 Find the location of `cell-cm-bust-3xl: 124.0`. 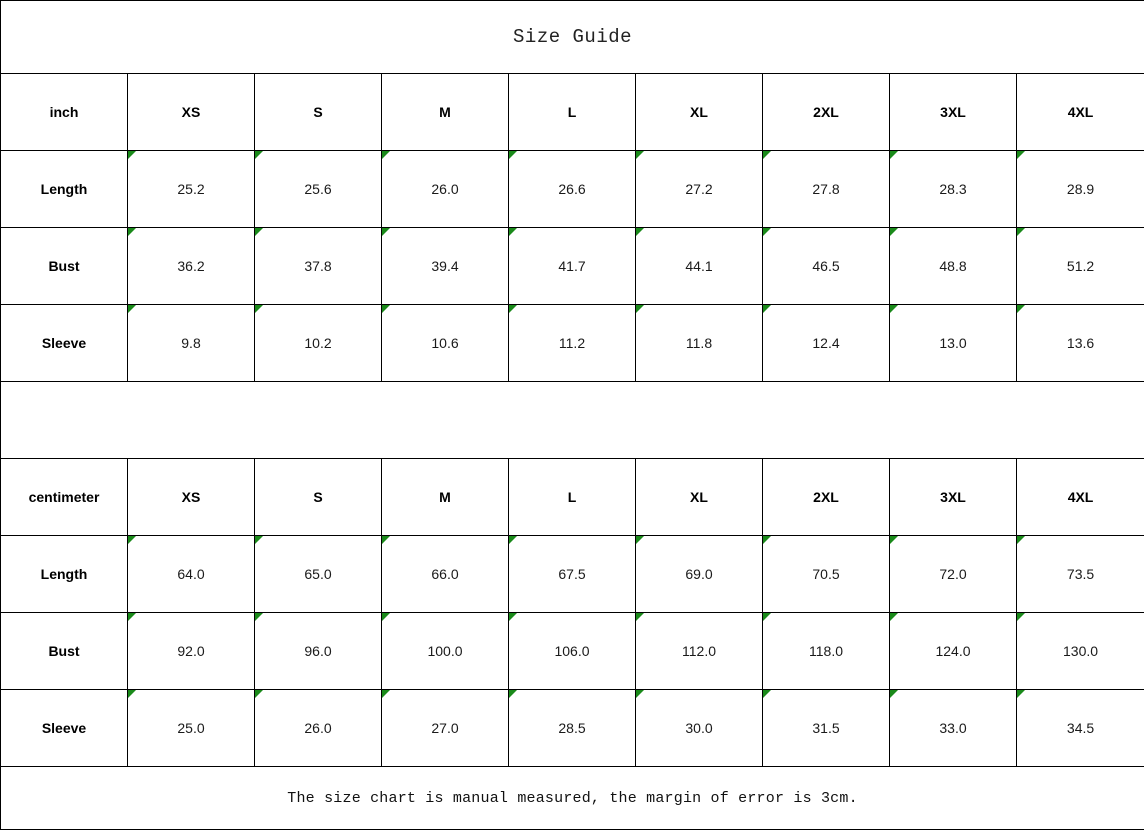

cell-cm-bust-3xl: 124.0 is located at coordinates (953, 651).